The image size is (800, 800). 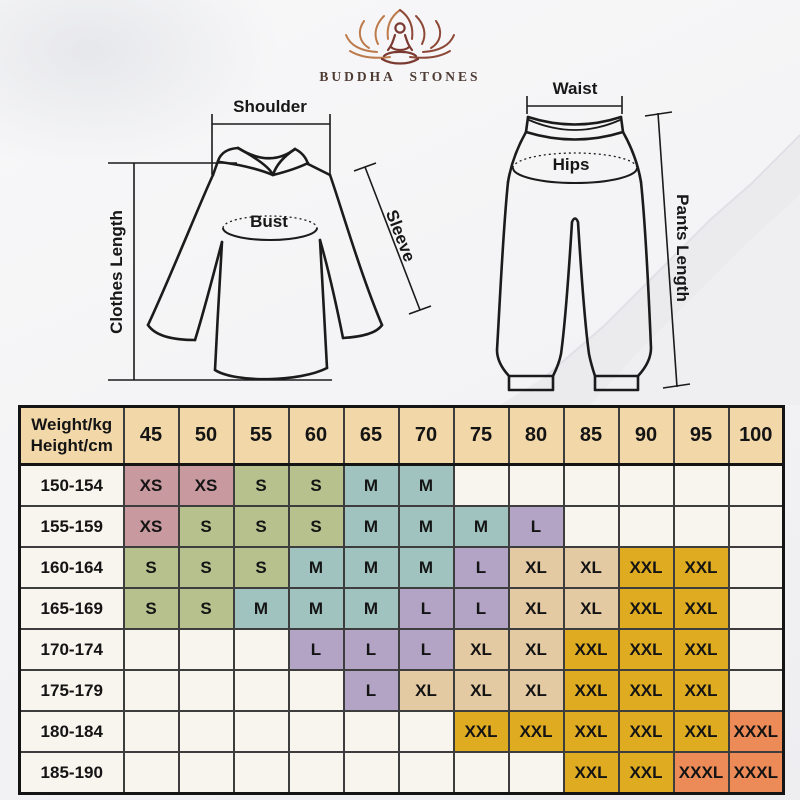 I want to click on height-label: 160-164, so click(x=71, y=567).